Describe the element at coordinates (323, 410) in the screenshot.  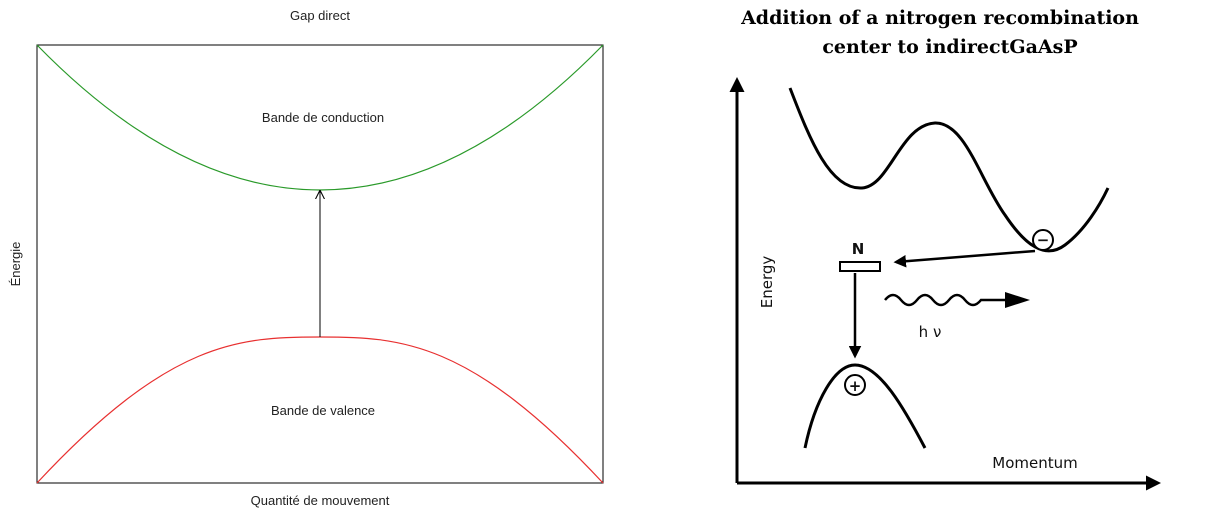
I see `valence-label: Bande de valence` at that location.